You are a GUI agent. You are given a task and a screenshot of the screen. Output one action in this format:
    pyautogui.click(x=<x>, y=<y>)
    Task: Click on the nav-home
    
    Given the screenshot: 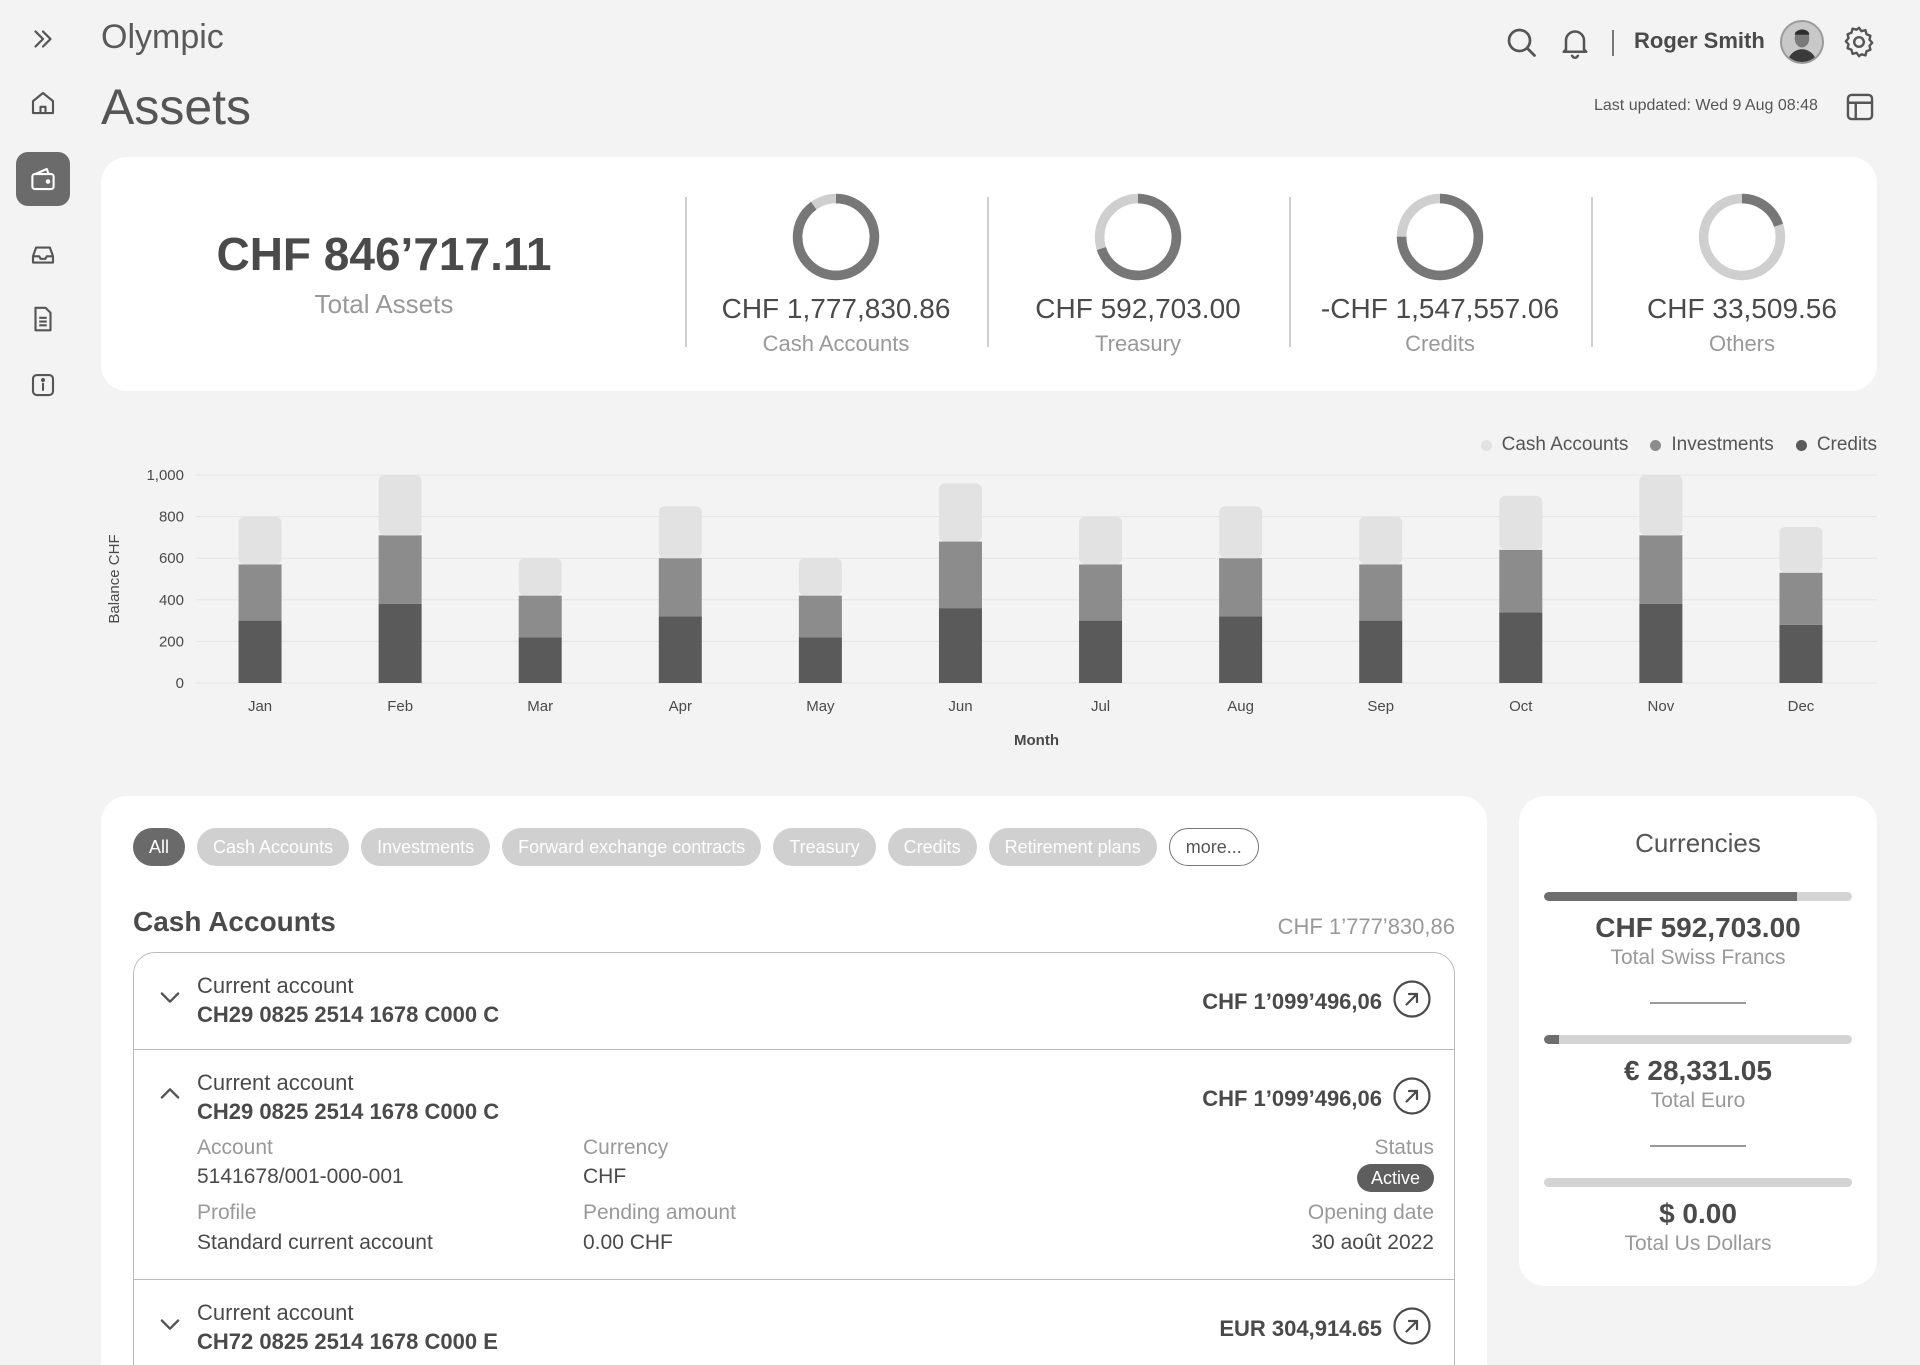 What is the action you would take?
    pyautogui.click(x=43, y=103)
    